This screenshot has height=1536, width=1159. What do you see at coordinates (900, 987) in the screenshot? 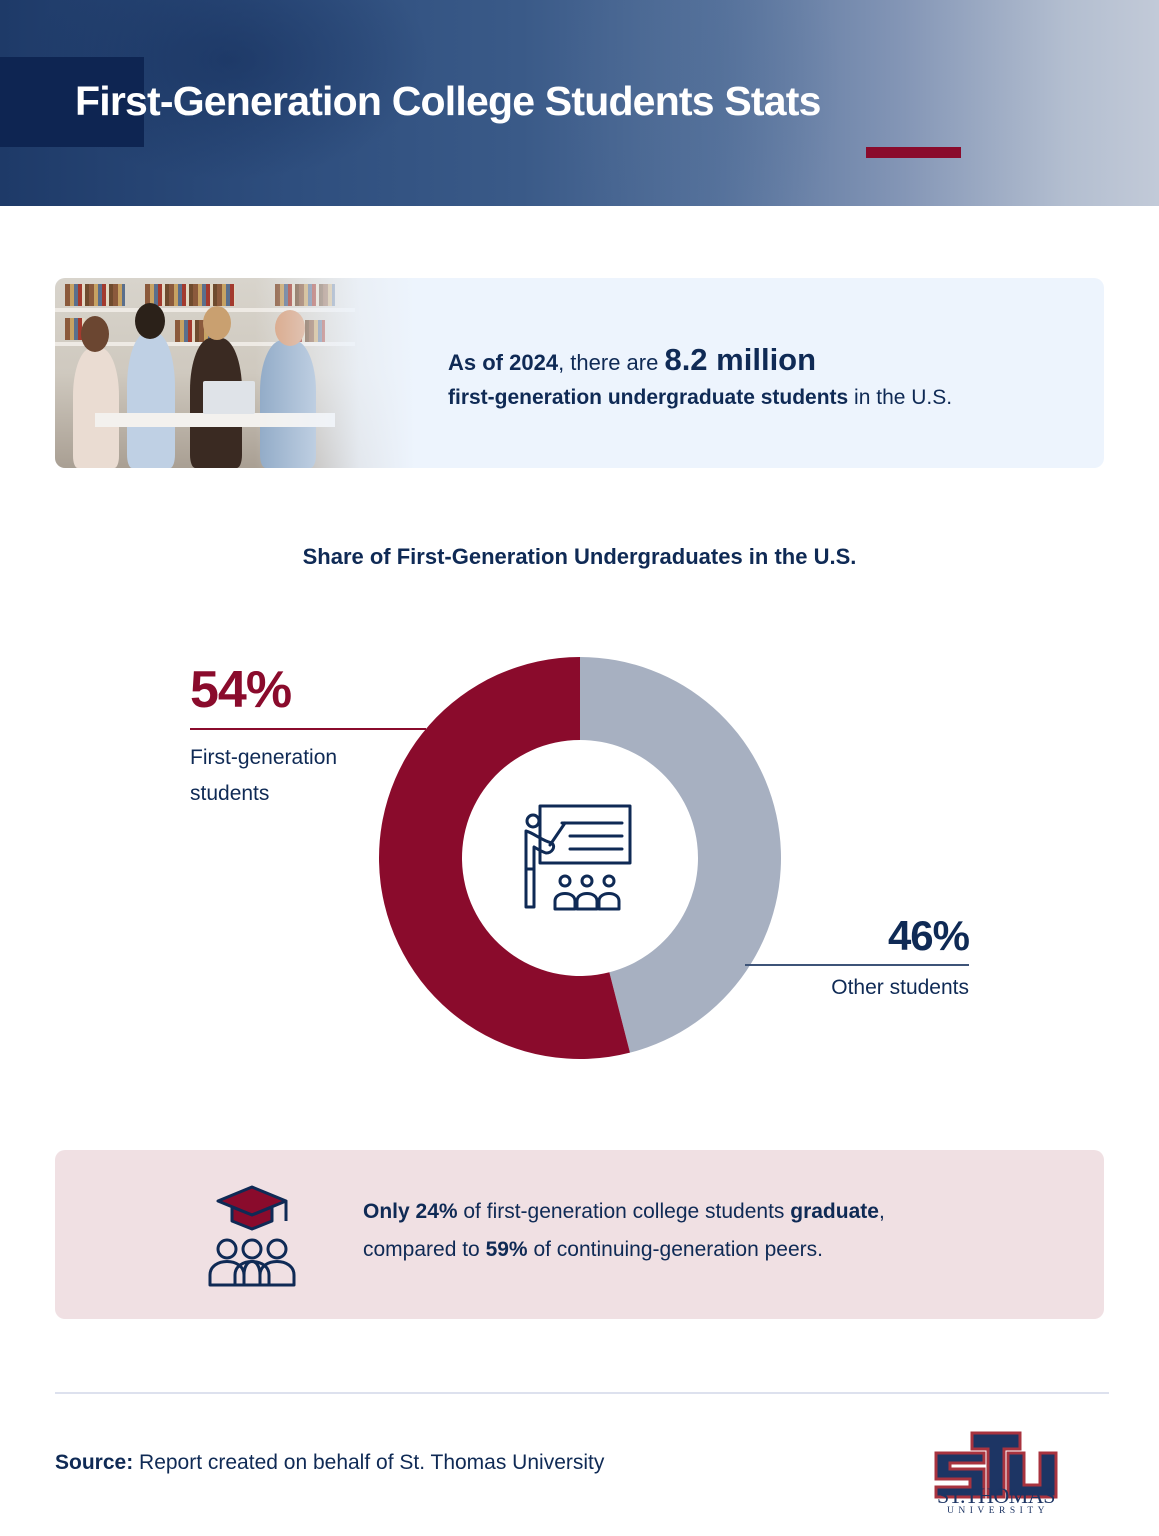
I see `other-label: Other students` at bounding box center [900, 987].